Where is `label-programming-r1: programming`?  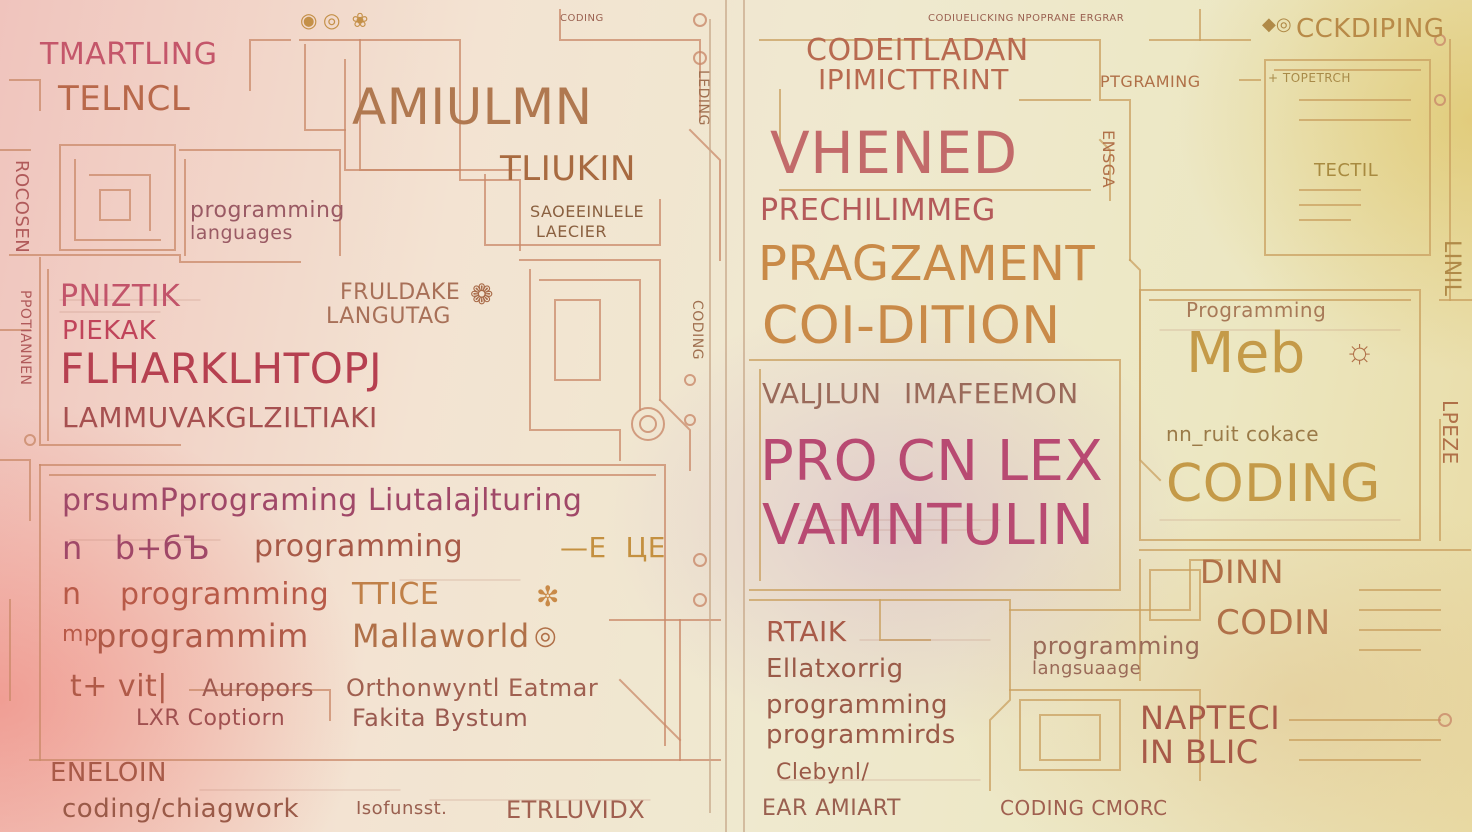
label-programming-r1: programming is located at coordinates (857, 705).